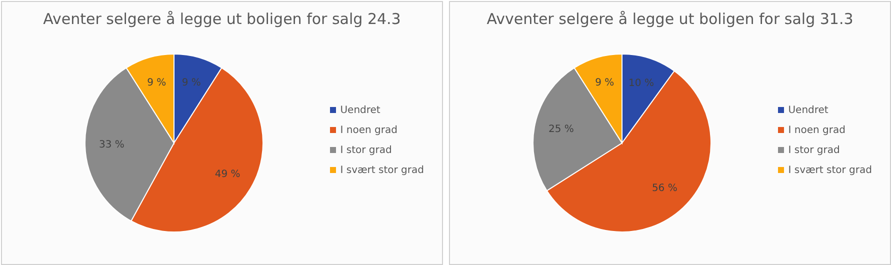 The height and width of the screenshot is (265, 891). I want to click on chart-title: Aventer selgere å legge ut boligen for salg 24.3, so click(222, 19).